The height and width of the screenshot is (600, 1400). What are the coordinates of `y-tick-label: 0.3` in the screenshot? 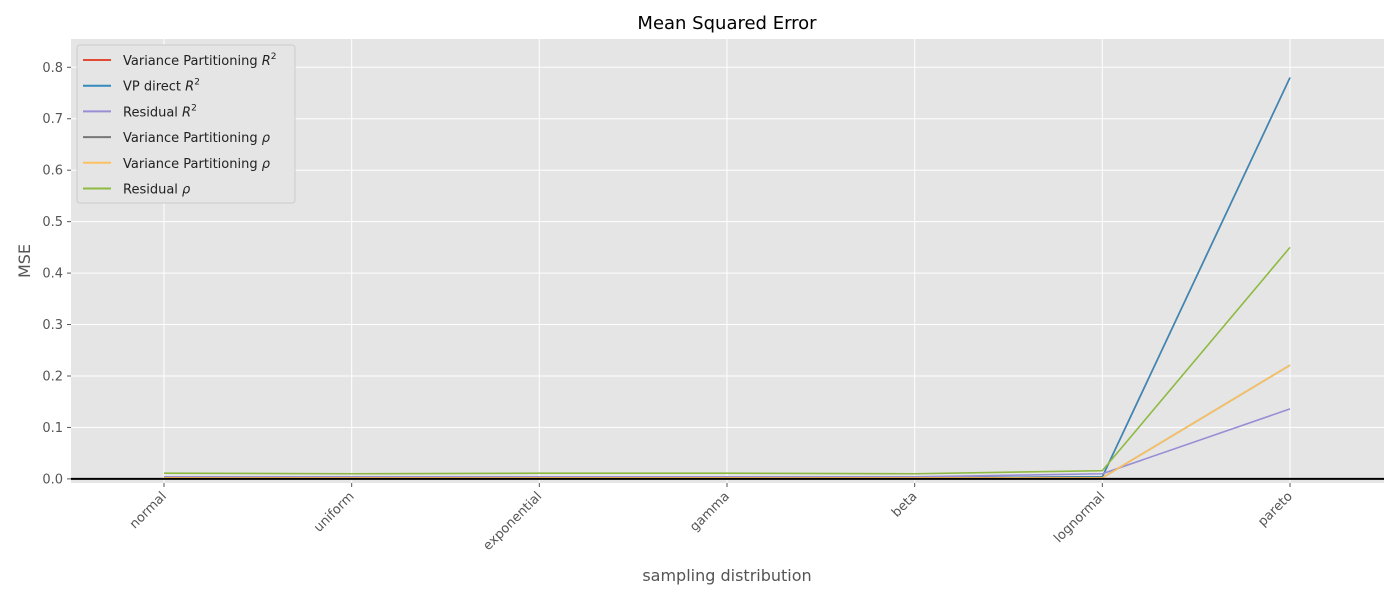 It's located at (52, 325).